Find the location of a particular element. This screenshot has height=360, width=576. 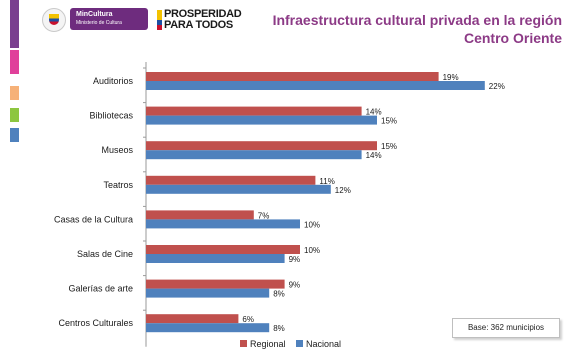

category-label: Auditorios is located at coordinates (113, 81).